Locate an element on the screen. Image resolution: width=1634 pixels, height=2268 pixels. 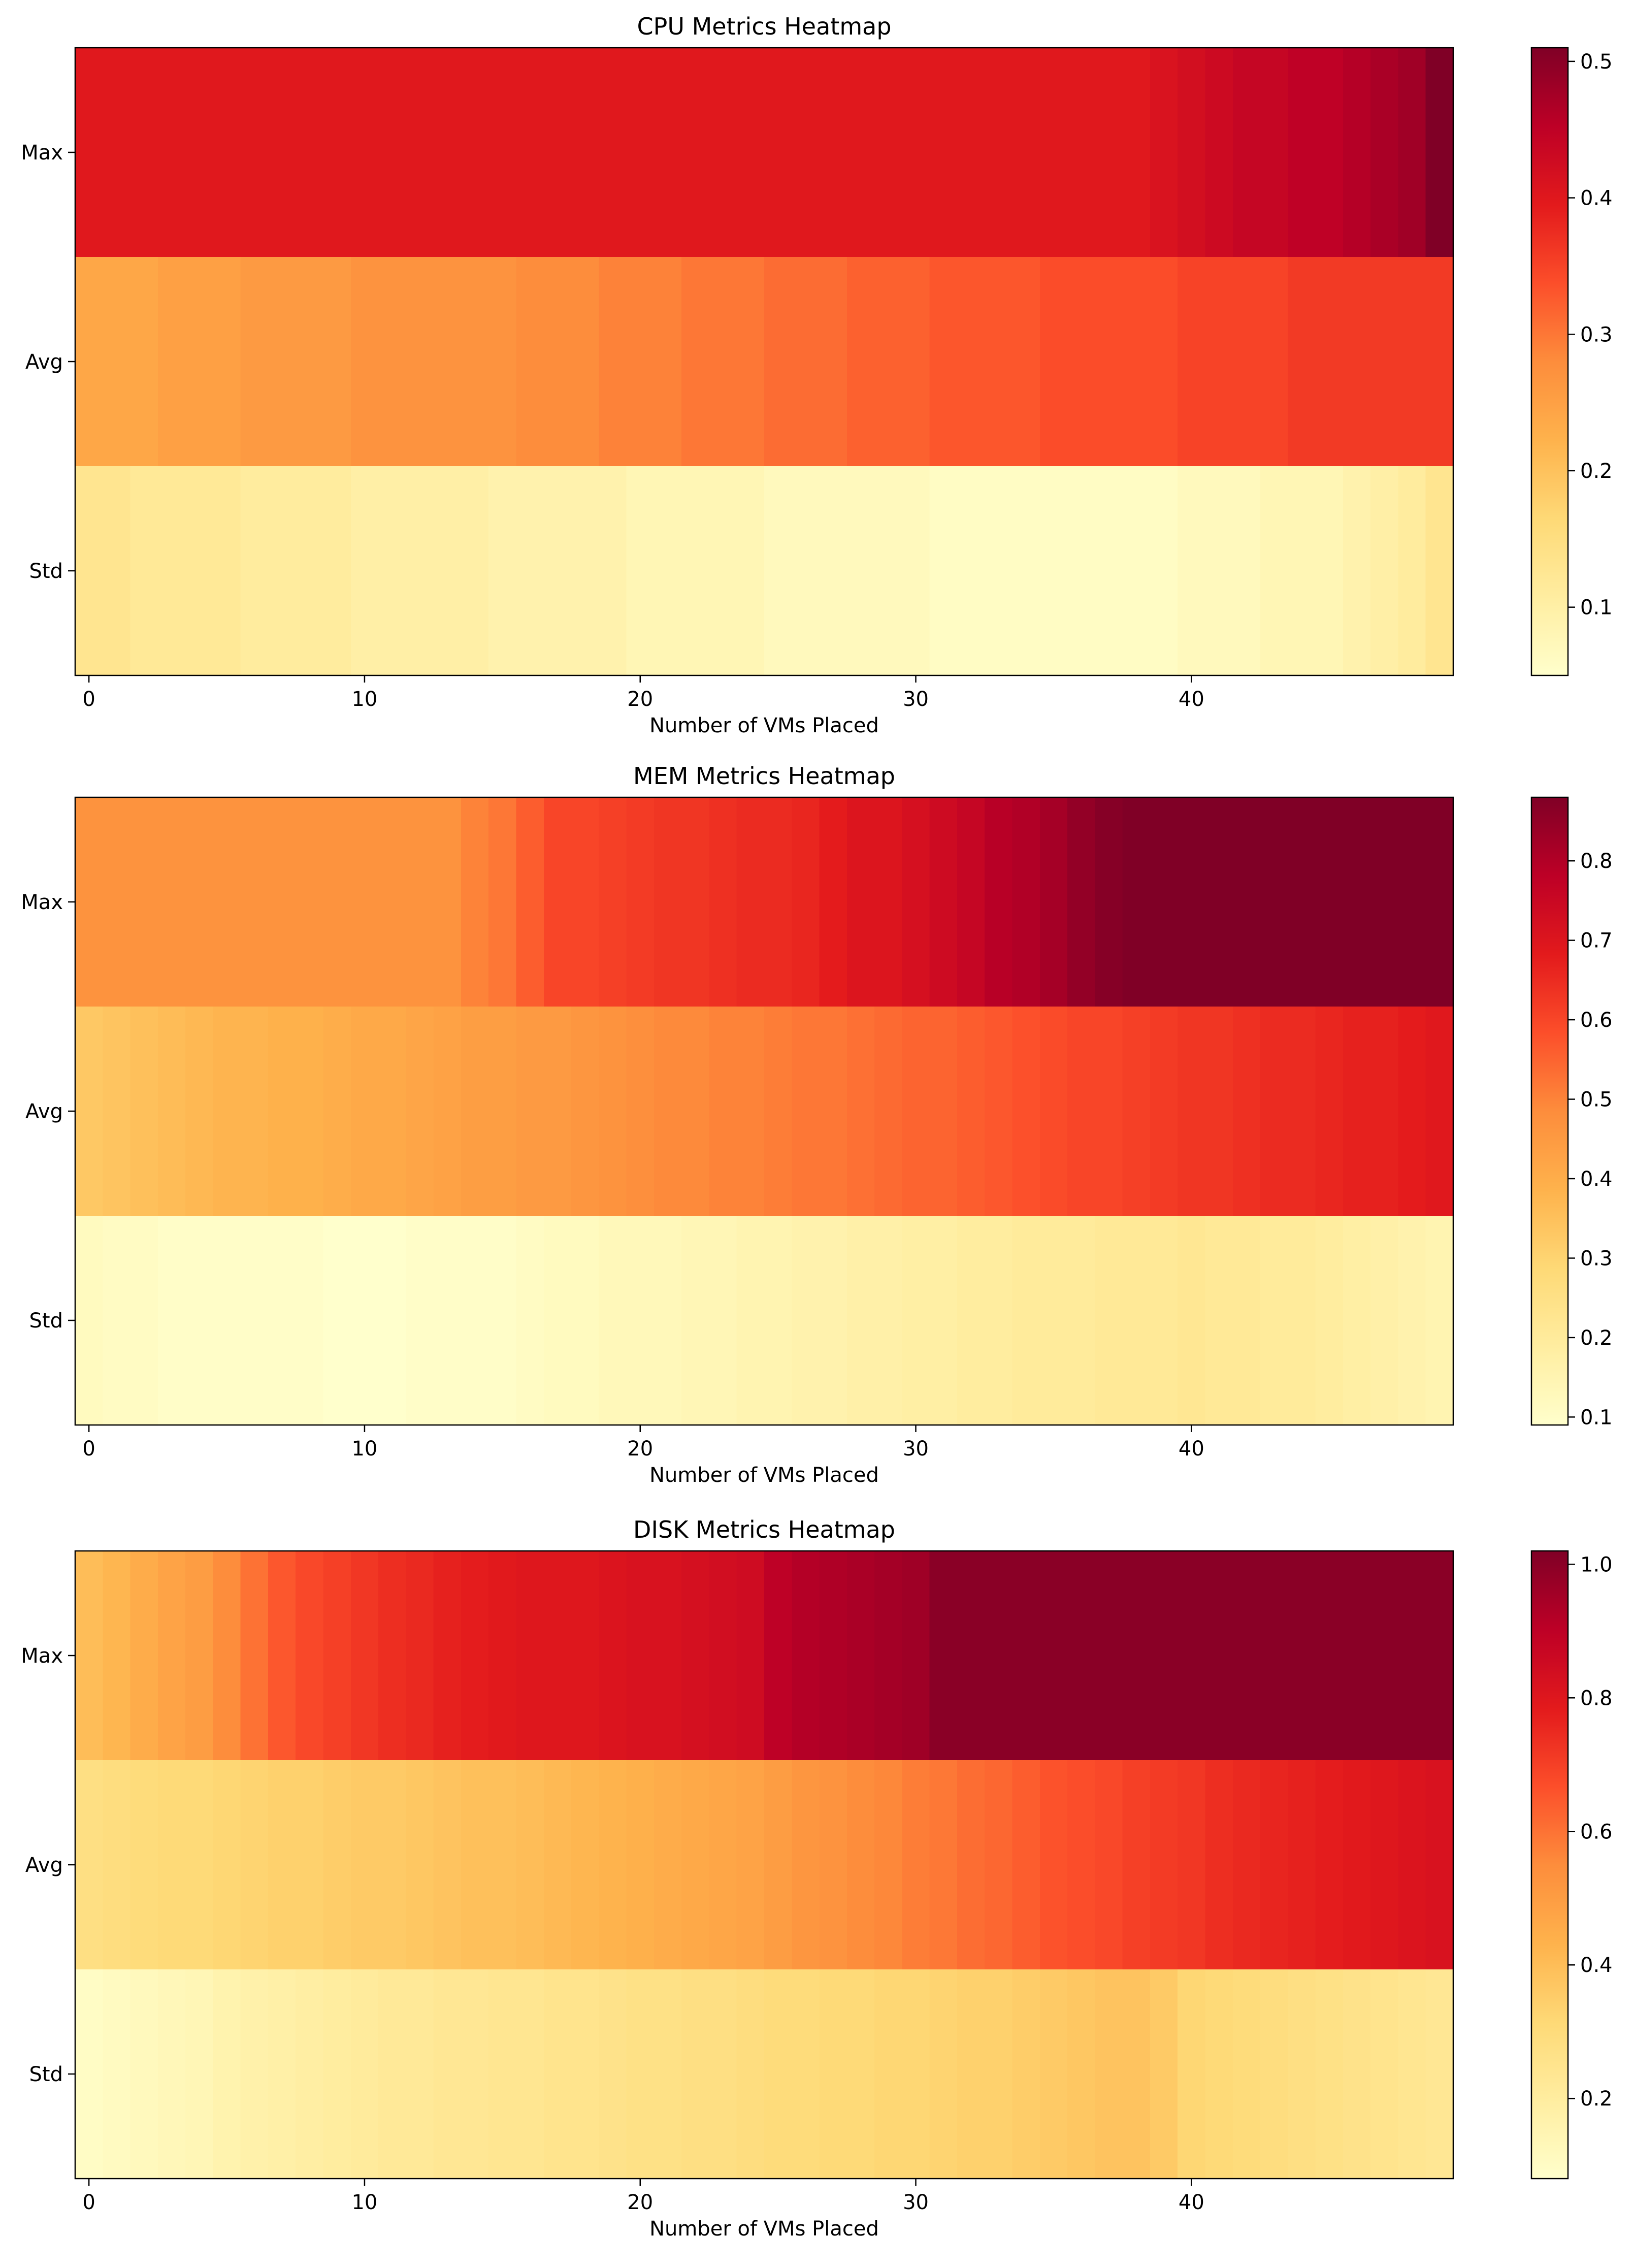
x-tick-label: 0 is located at coordinates (88, 699).